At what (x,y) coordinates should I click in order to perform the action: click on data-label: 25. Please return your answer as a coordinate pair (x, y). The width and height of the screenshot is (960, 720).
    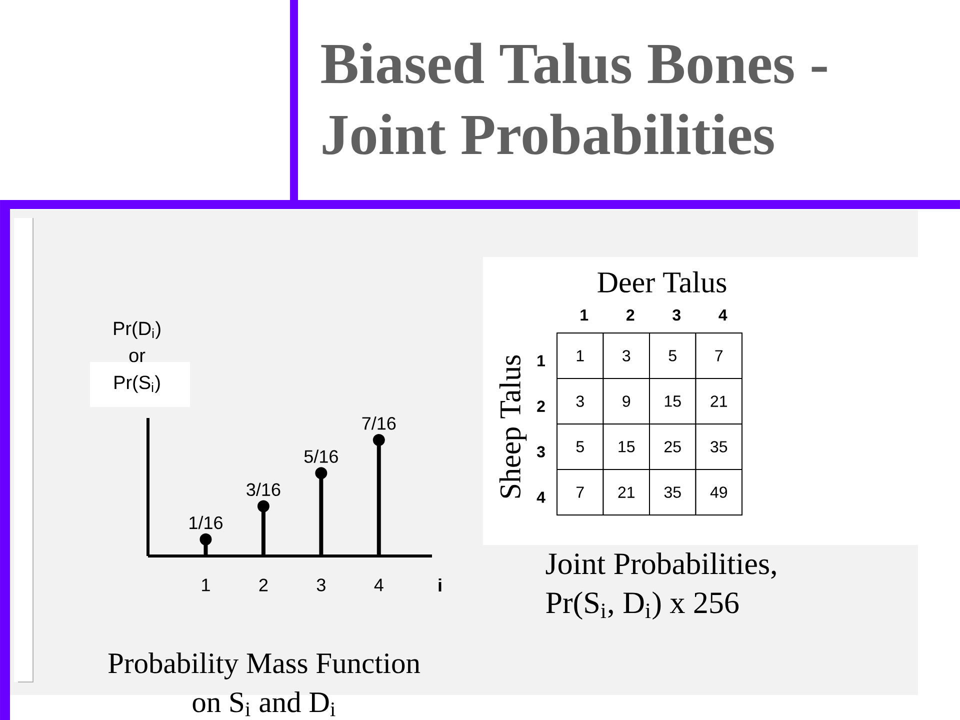
    Looking at the image, I should click on (672, 446).